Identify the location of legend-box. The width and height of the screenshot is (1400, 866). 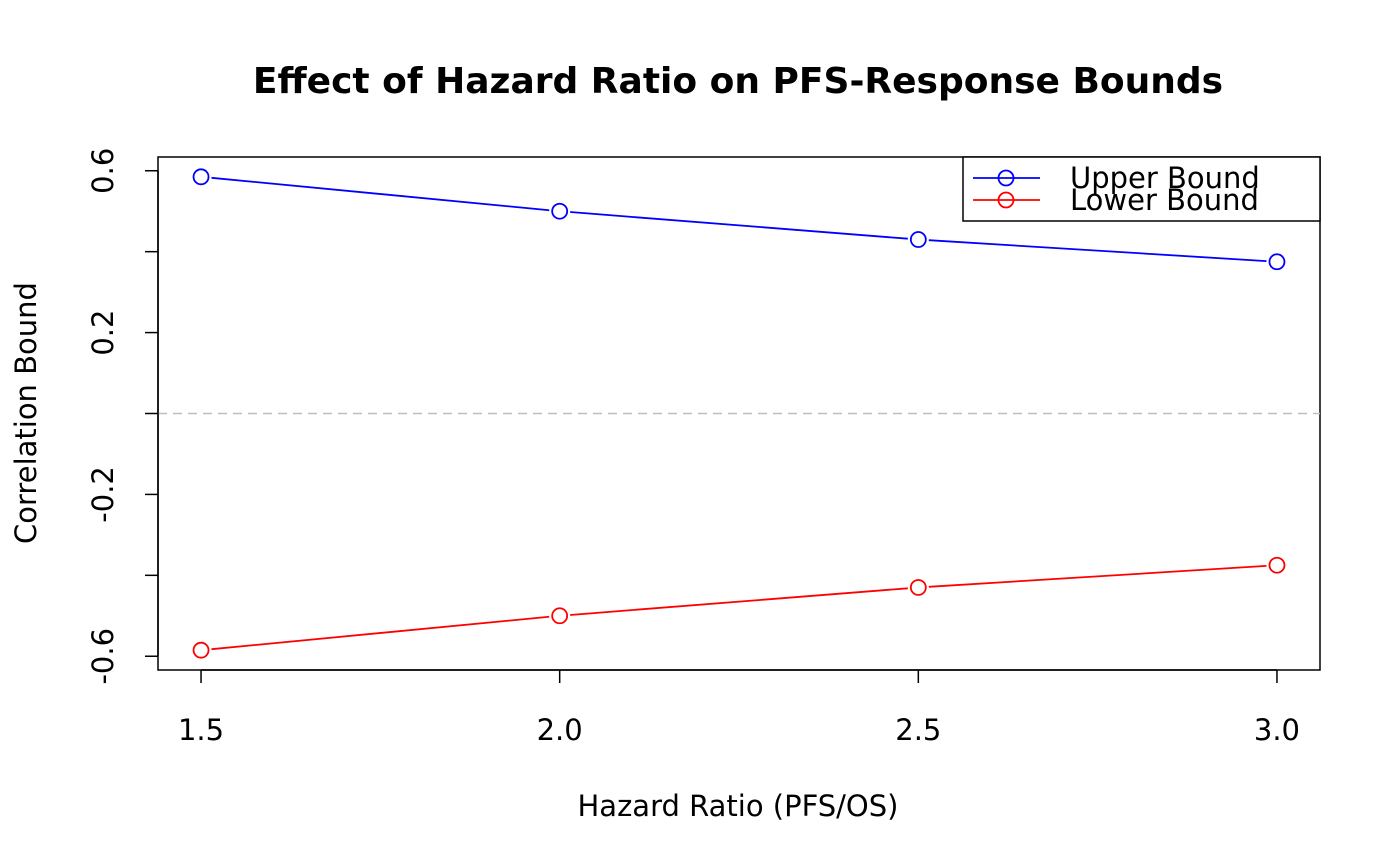
(1141, 189).